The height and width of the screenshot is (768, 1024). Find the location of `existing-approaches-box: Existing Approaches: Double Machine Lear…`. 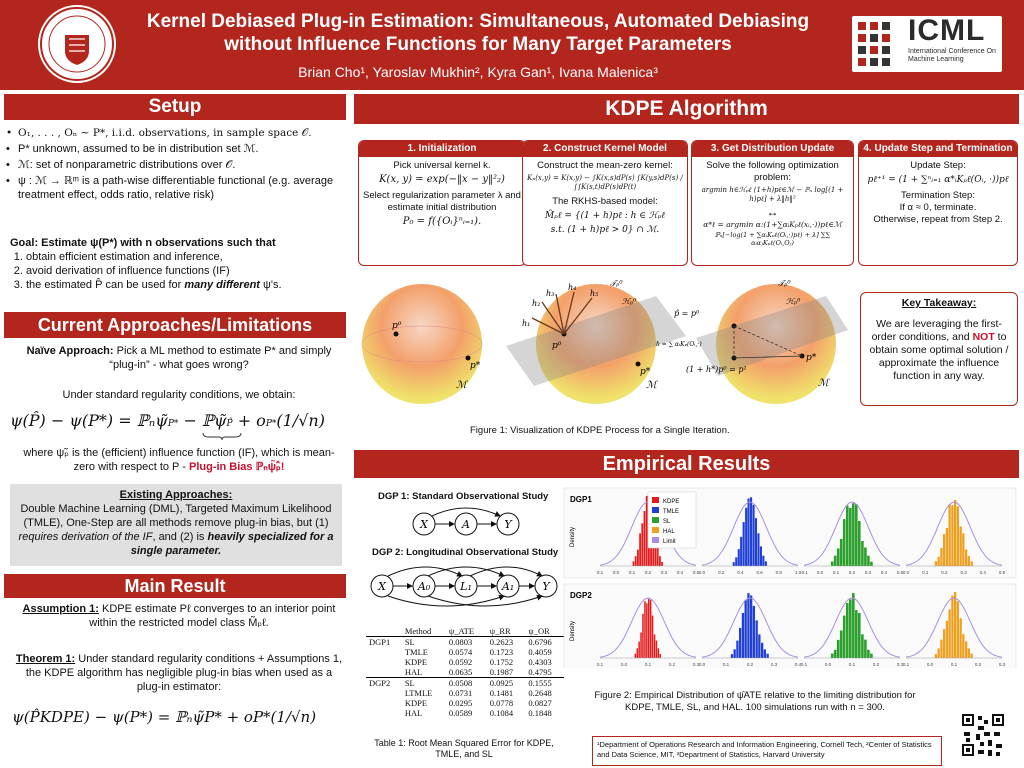

existing-approaches-box: Existing Approaches: Double Machine Lear… is located at coordinates (176, 525).